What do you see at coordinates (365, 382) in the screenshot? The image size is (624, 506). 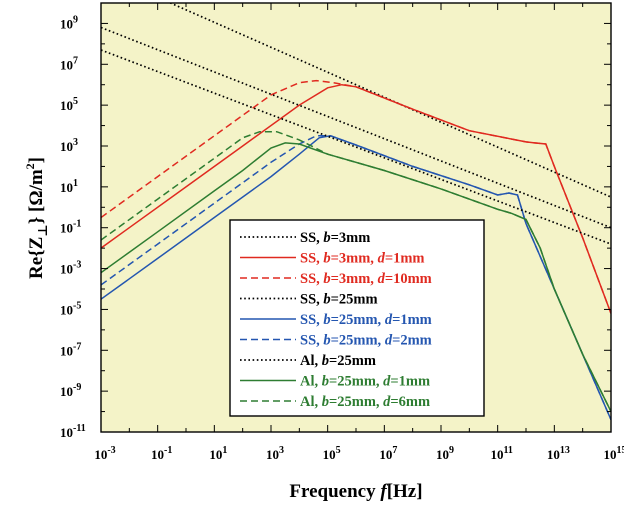 I see `legend-label-8: Al, b=25mm, d=1mm` at bounding box center [365, 382].